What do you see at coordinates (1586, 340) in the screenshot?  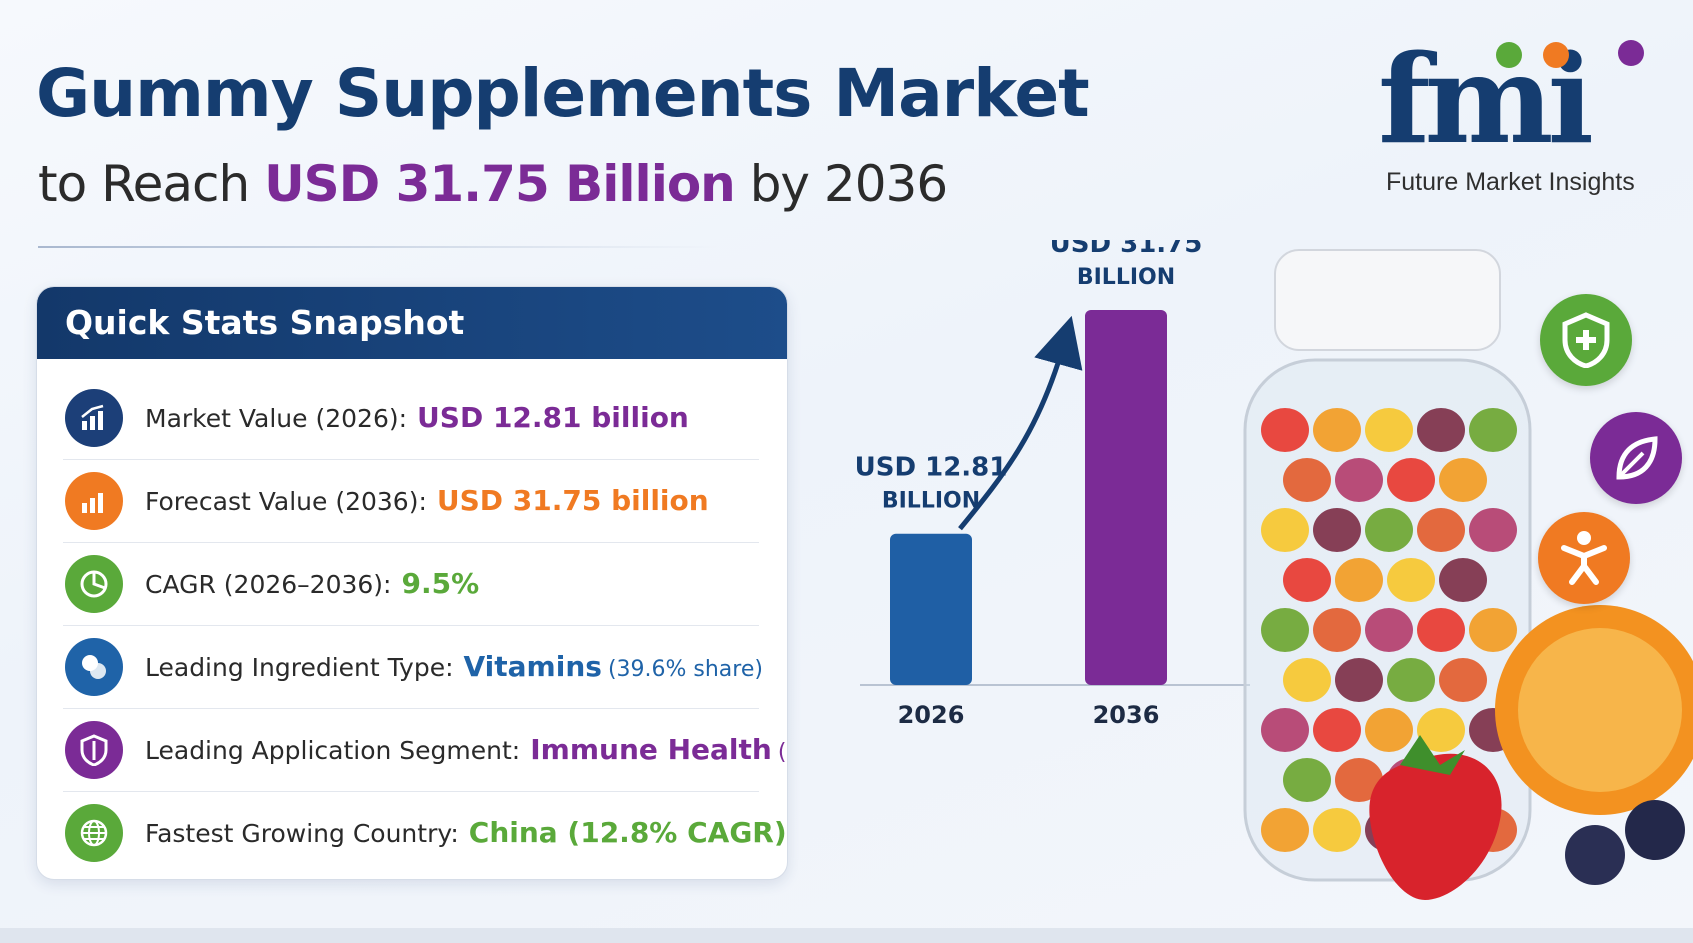 I see `shield-plus-icon` at bounding box center [1586, 340].